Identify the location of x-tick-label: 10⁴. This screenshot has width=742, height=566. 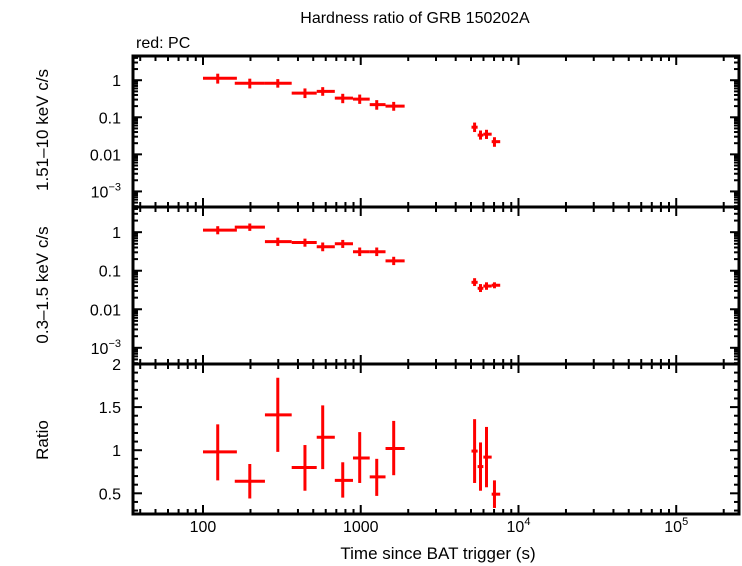
(519, 526).